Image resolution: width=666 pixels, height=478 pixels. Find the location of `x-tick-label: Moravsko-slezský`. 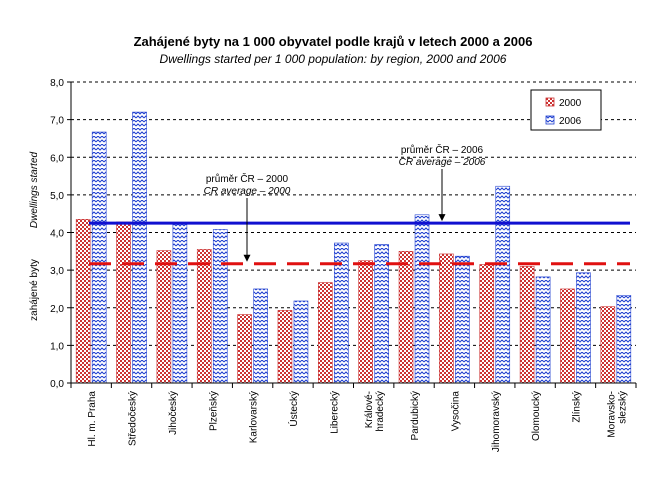

x-tick-label: Moravsko-slezský is located at coordinates (617, 414).